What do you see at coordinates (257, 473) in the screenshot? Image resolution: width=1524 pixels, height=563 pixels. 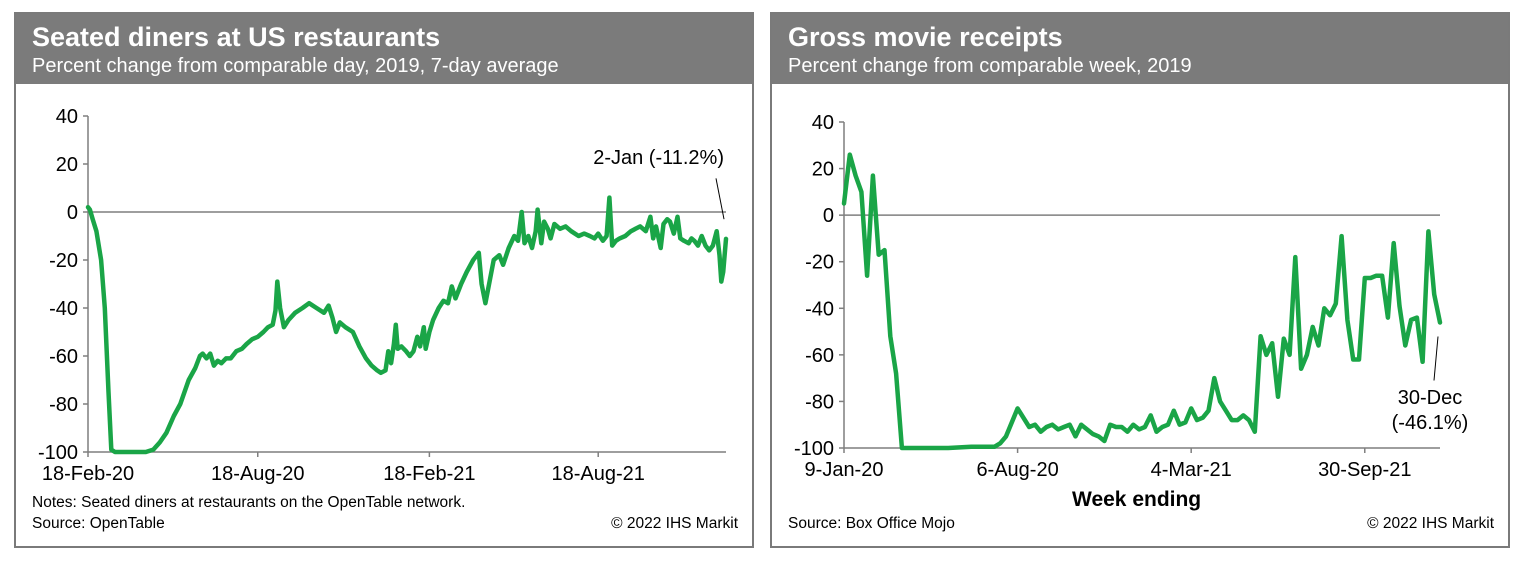 I see `x-tick-label: 18-Aug-20` at bounding box center [257, 473].